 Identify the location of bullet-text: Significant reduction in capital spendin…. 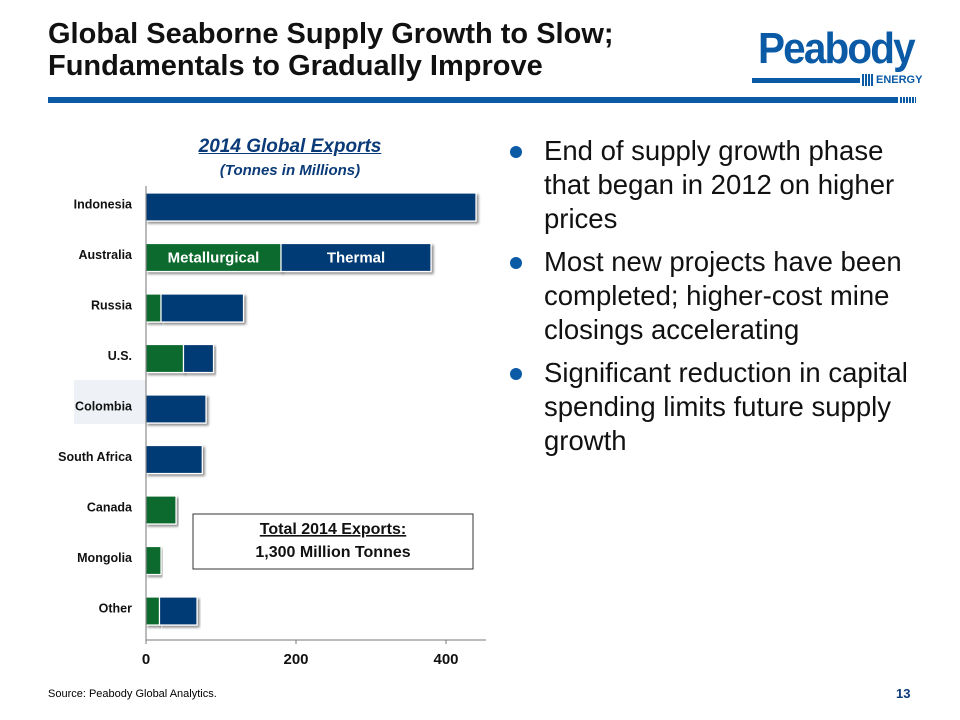
(726, 406).